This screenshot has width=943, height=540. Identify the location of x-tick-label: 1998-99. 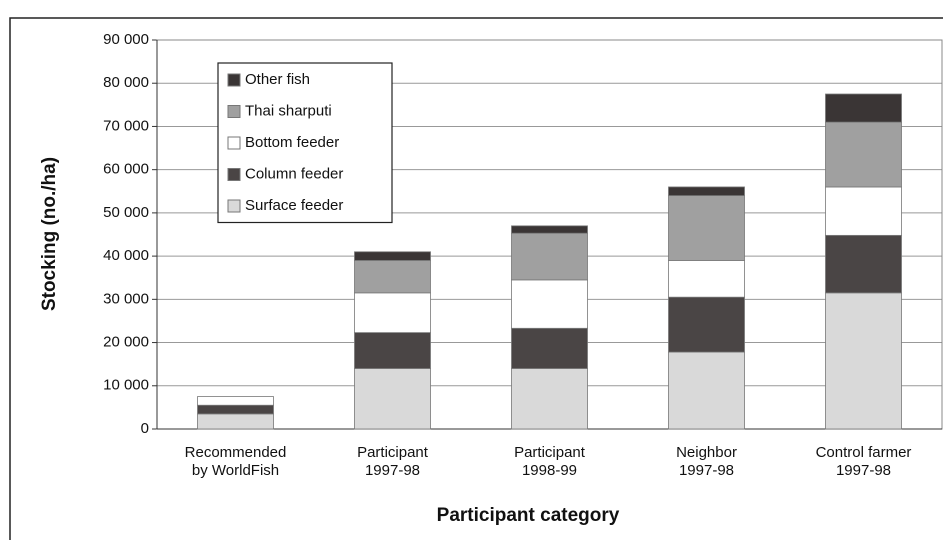
(549, 470).